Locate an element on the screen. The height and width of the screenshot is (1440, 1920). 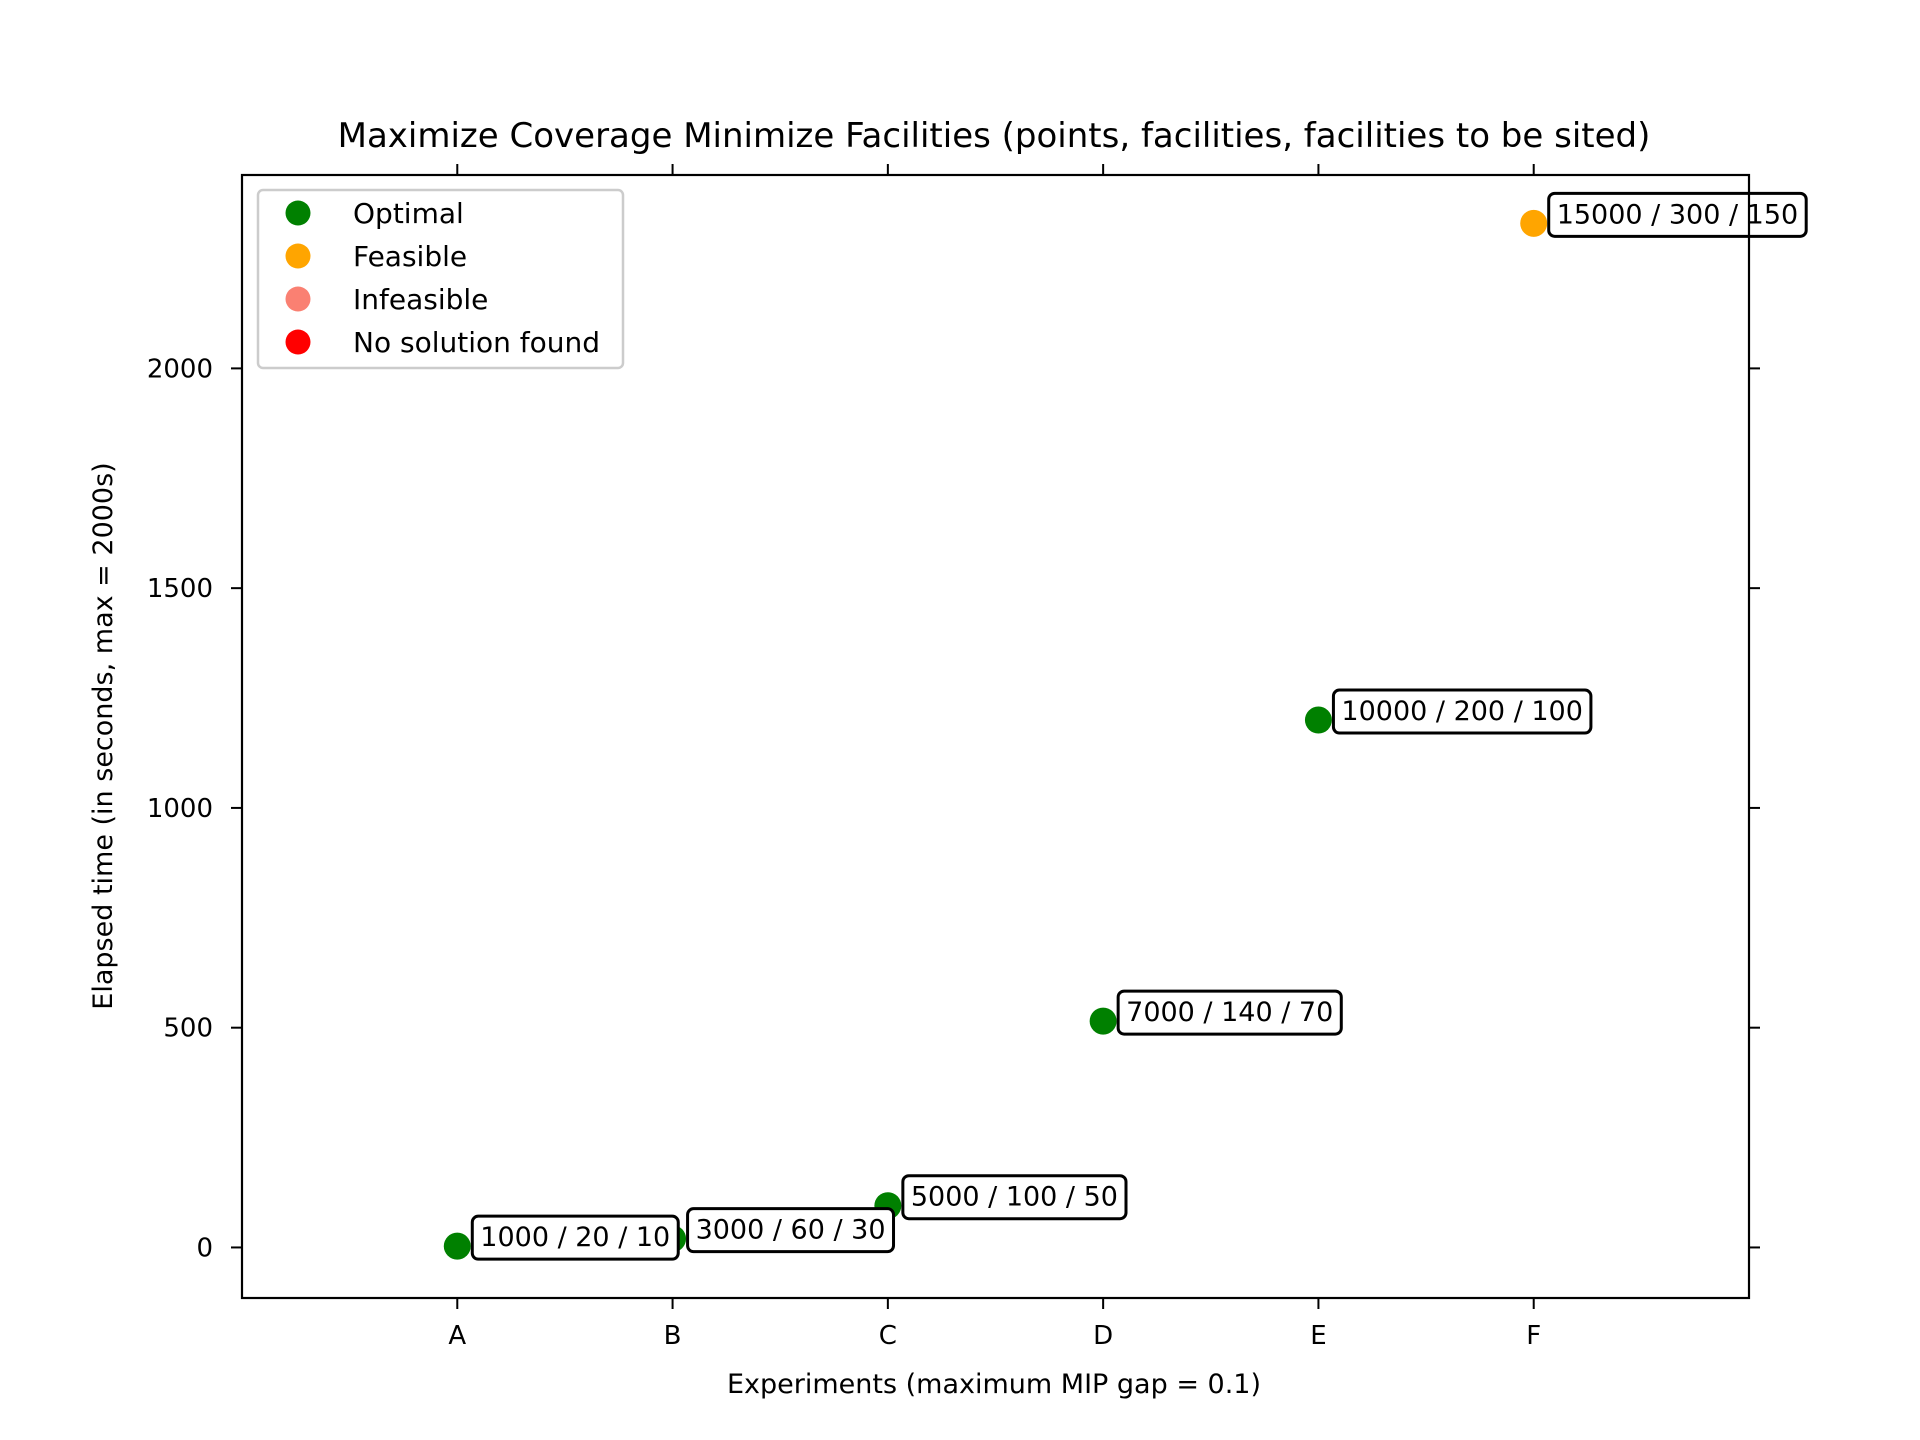
annotation-label: 15000 / 300 / 150 is located at coordinates (1677, 214).